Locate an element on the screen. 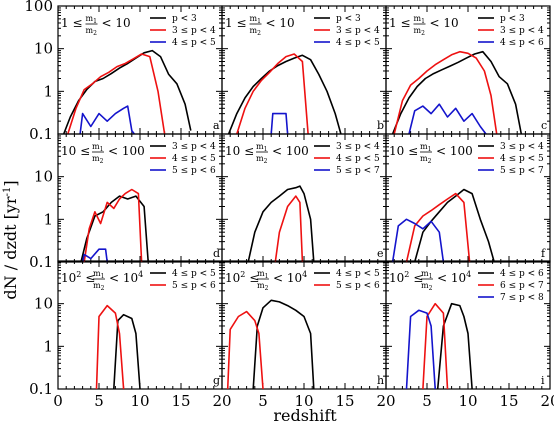 The image size is (554, 425). x-tick-label: 10 is located at coordinates (303, 401).